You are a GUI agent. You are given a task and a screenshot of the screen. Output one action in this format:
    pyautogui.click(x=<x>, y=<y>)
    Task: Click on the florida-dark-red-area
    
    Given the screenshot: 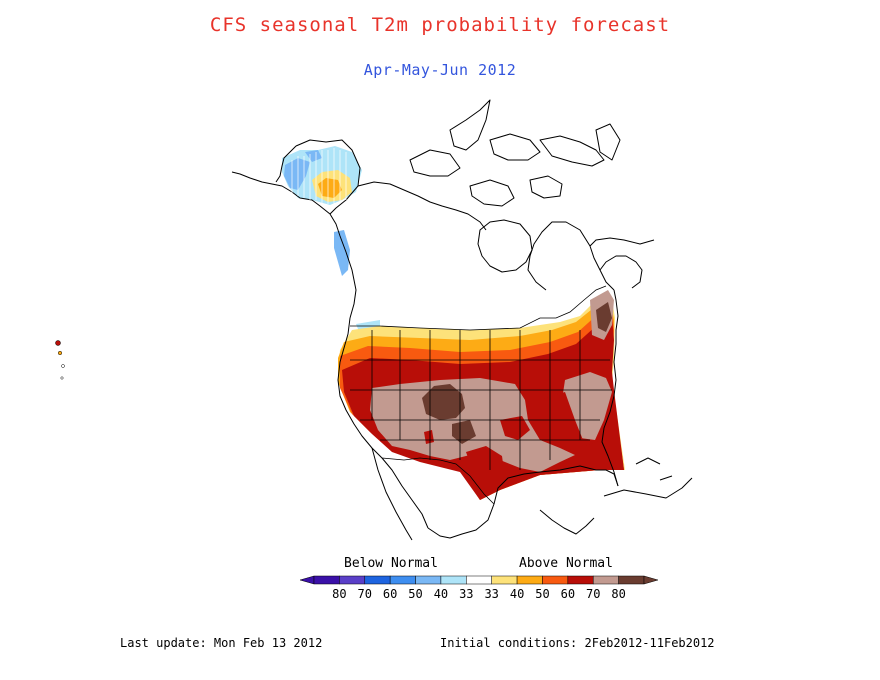 What is the action you would take?
    pyautogui.click(x=598, y=455)
    